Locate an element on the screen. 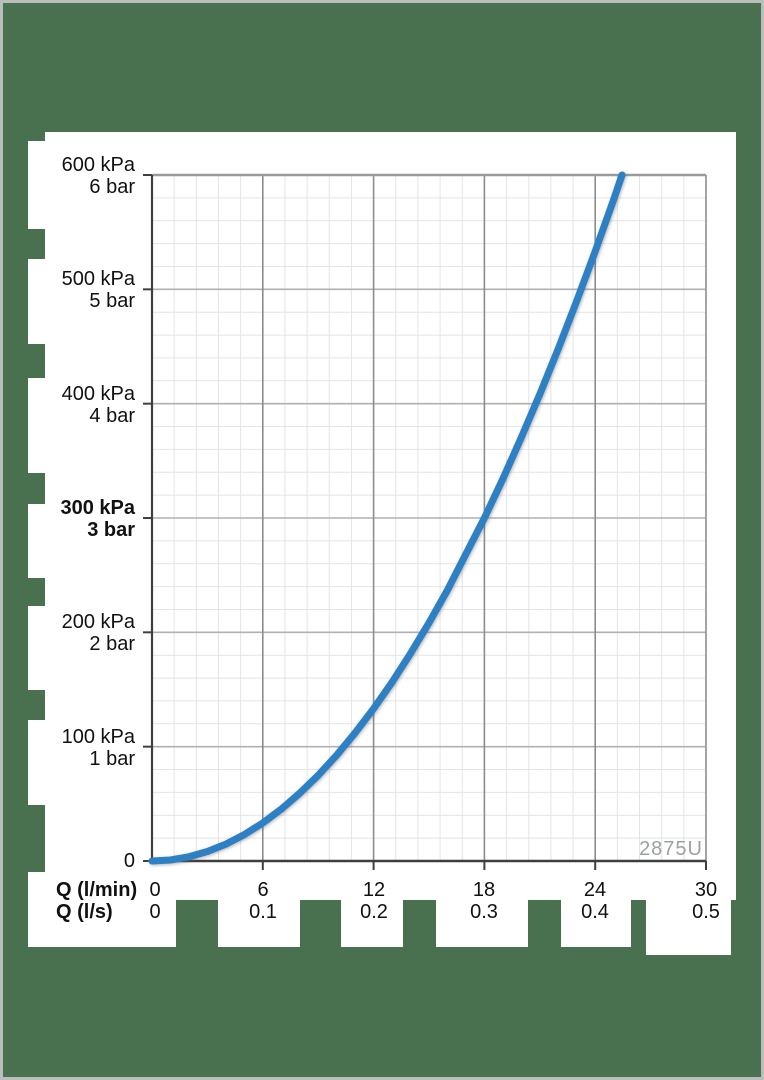 This screenshot has width=764, height=1080. y-axis-label-200kpa: 200 kPa 2 bar is located at coordinates (98, 633).